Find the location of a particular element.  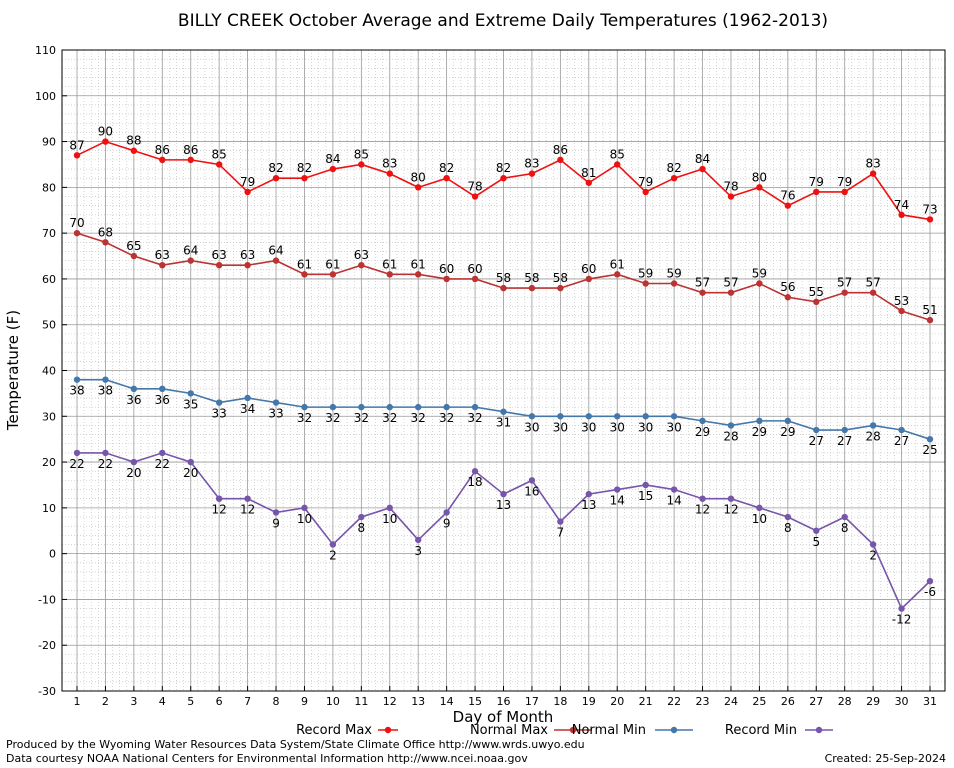

data-label: 3 is located at coordinates (418, 551).